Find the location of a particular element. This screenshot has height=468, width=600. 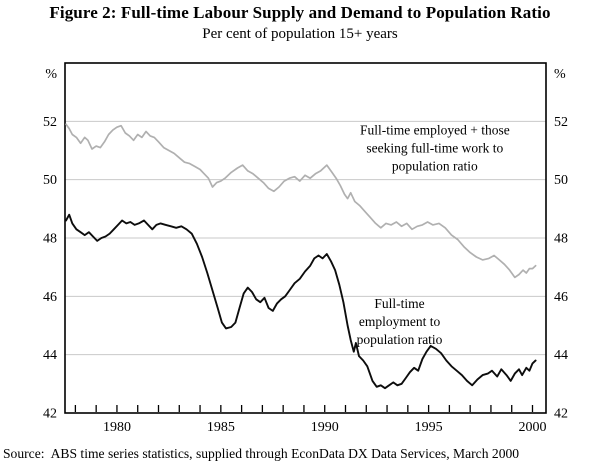

y-label-right-52: 52 is located at coordinates (561, 122).